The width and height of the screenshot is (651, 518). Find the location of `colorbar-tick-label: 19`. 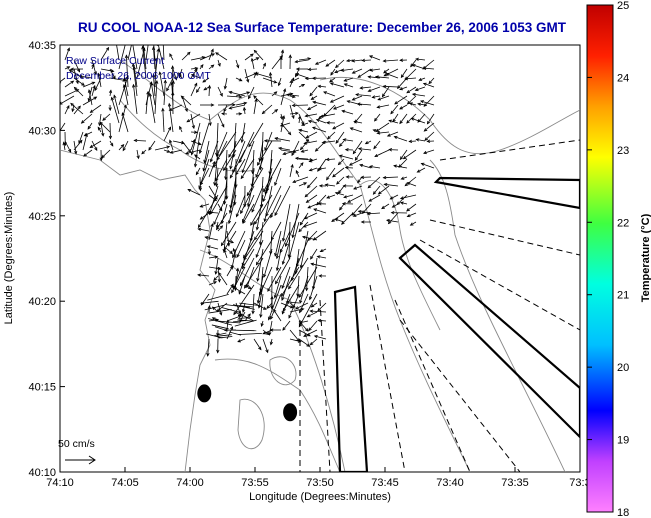

colorbar-tick-label: 19 is located at coordinates (623, 441).